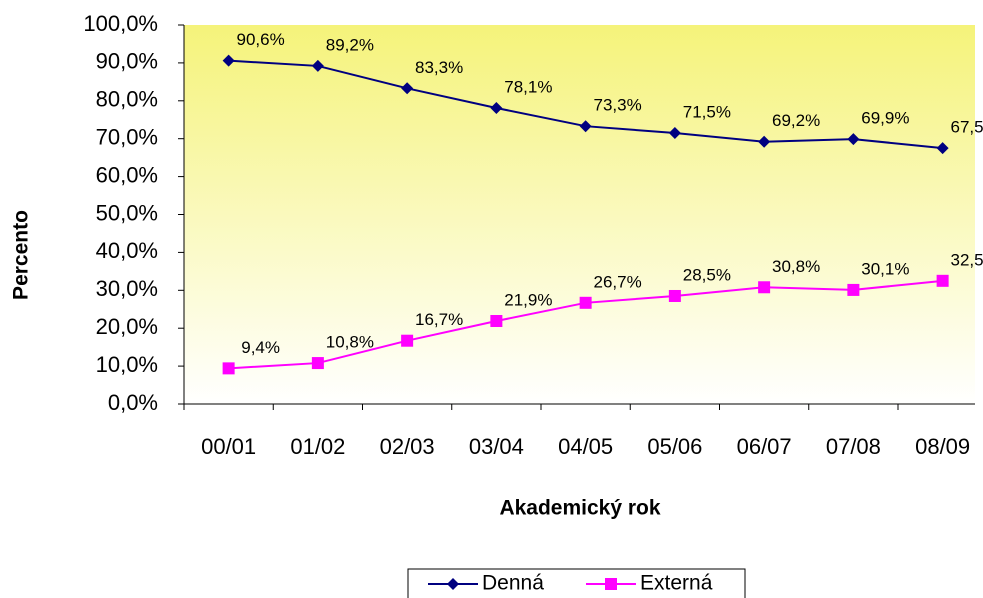  What do you see at coordinates (127, 250) in the screenshot?
I see `y-tick-label: 40,0%` at bounding box center [127, 250].